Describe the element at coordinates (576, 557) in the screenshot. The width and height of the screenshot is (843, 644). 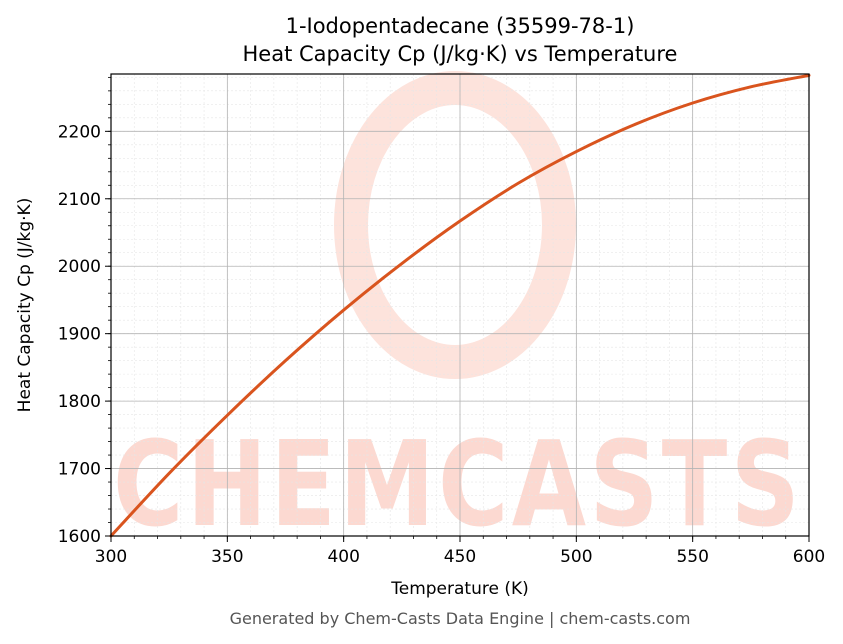
I see `x-tick-label: 500` at that location.